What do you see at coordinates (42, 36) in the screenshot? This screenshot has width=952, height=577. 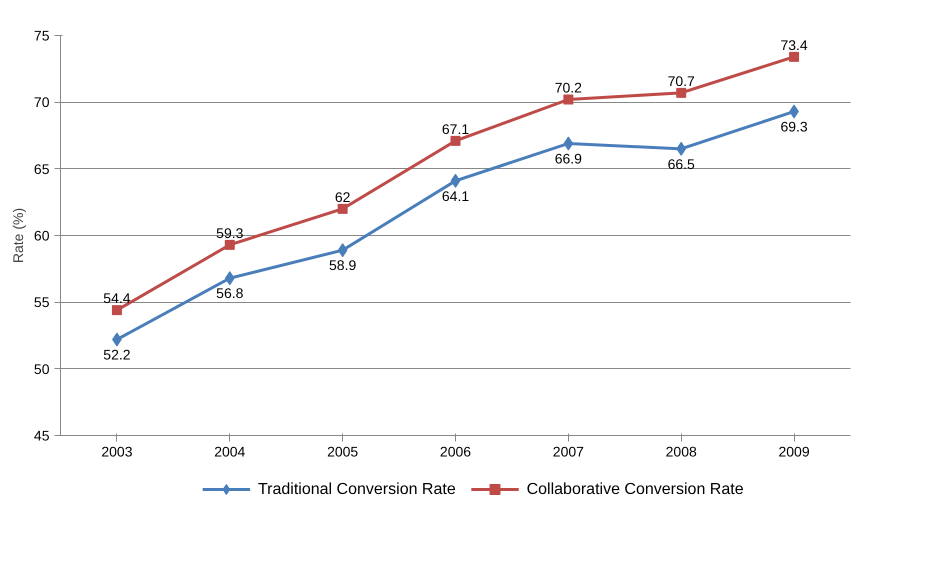 I see `y-tick-label: 75` at bounding box center [42, 36].